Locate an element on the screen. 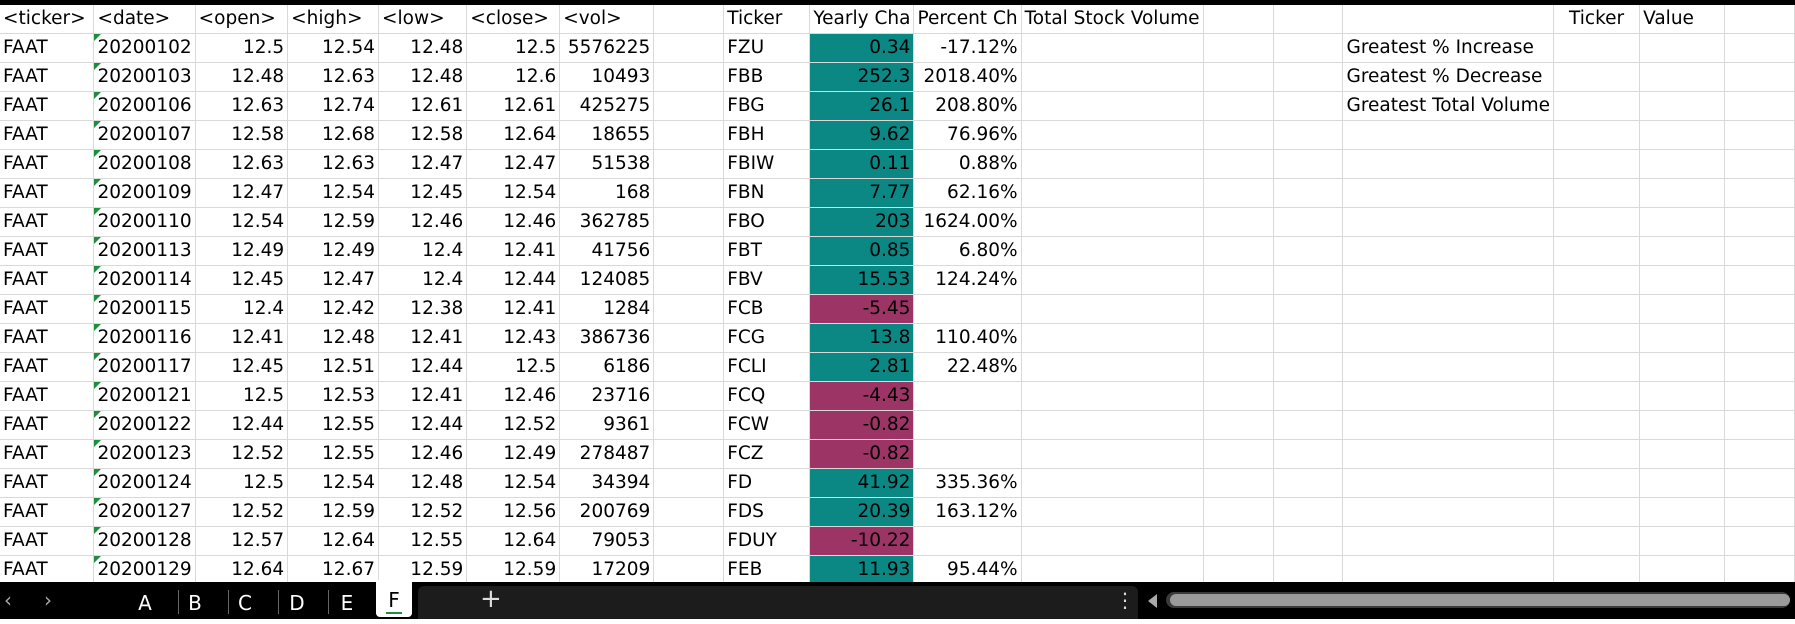  cell-vol: 200769 is located at coordinates (607, 512).